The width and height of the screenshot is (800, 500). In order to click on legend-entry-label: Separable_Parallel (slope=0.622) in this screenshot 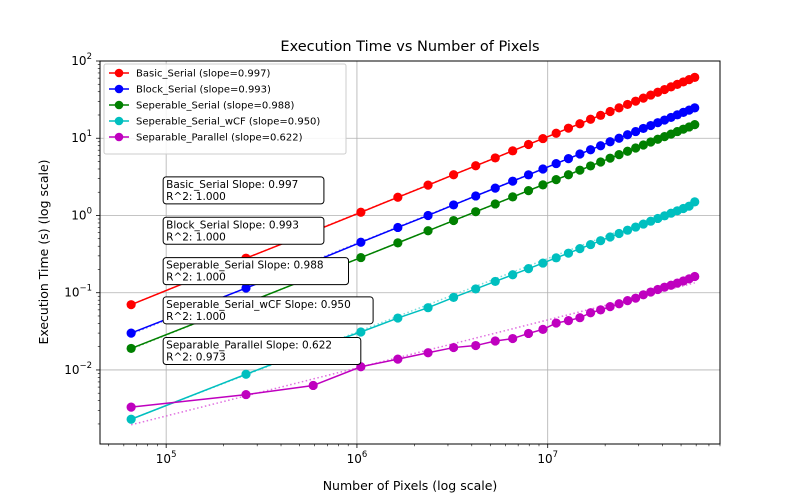, I will do `click(219, 138)`.